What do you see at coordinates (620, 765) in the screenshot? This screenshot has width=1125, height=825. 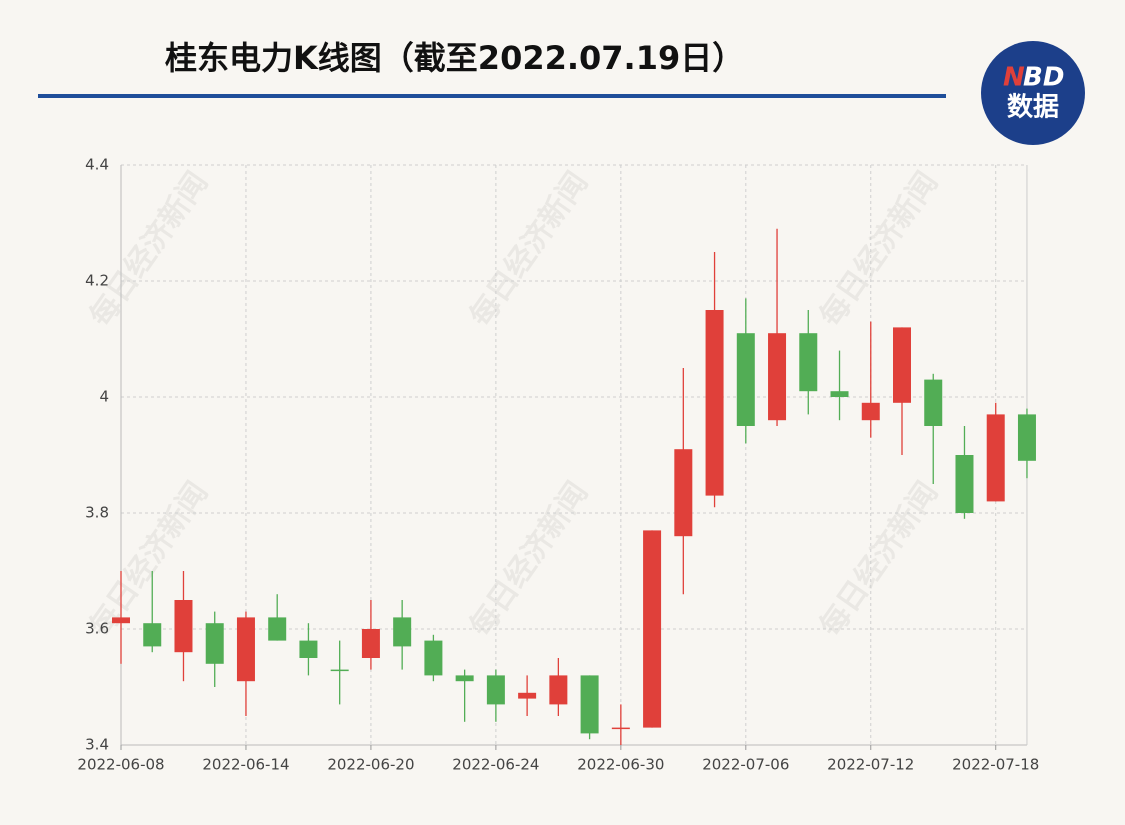 I see `x-tick-label: 2022-06-30` at bounding box center [620, 765].